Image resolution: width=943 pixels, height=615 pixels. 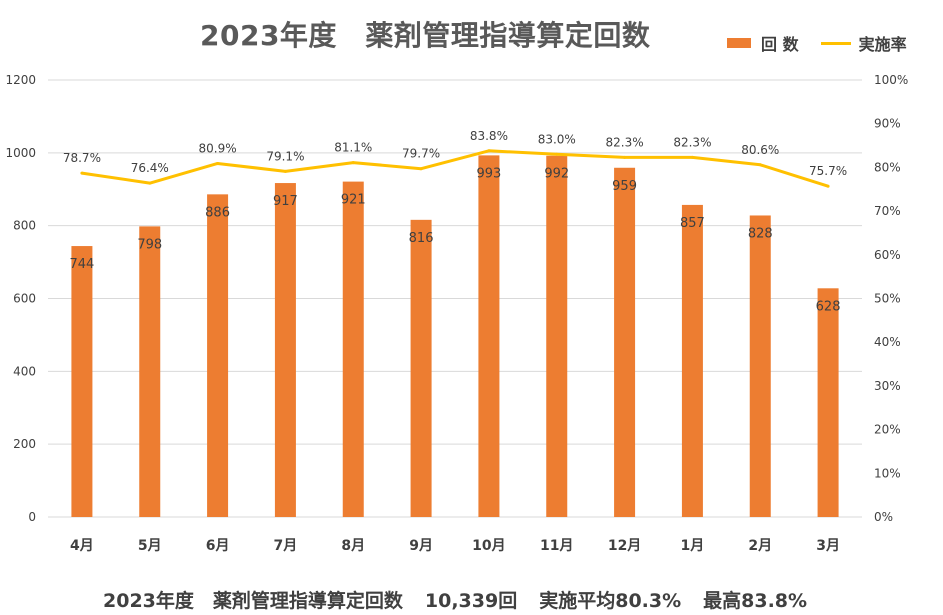 What do you see at coordinates (556, 174) in the screenshot?
I see `bar-data-label: 992` at bounding box center [556, 174].